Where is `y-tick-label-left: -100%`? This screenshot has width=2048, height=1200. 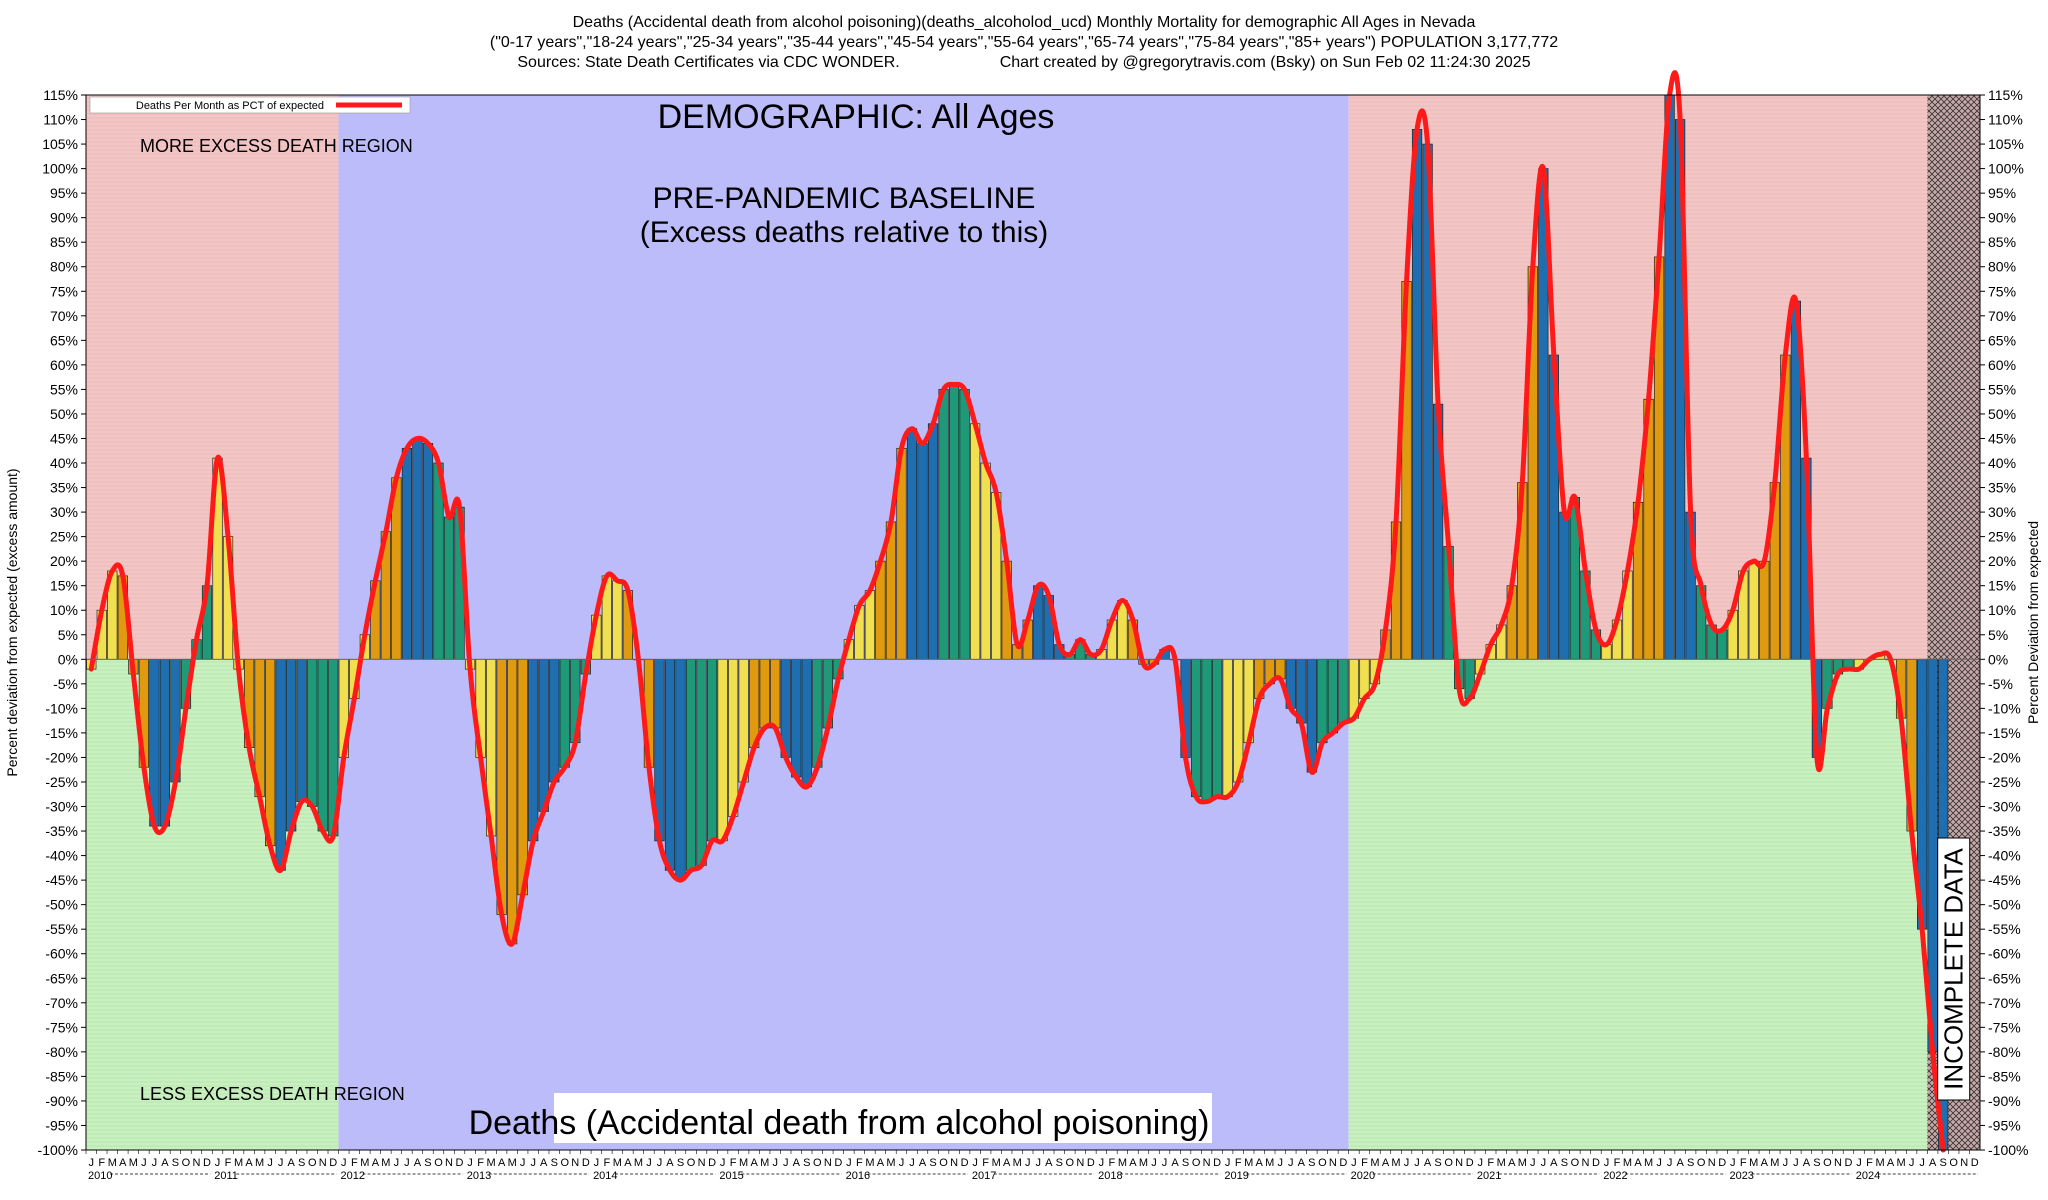 y-tick-label-left: -100% is located at coordinates (58, 1150).